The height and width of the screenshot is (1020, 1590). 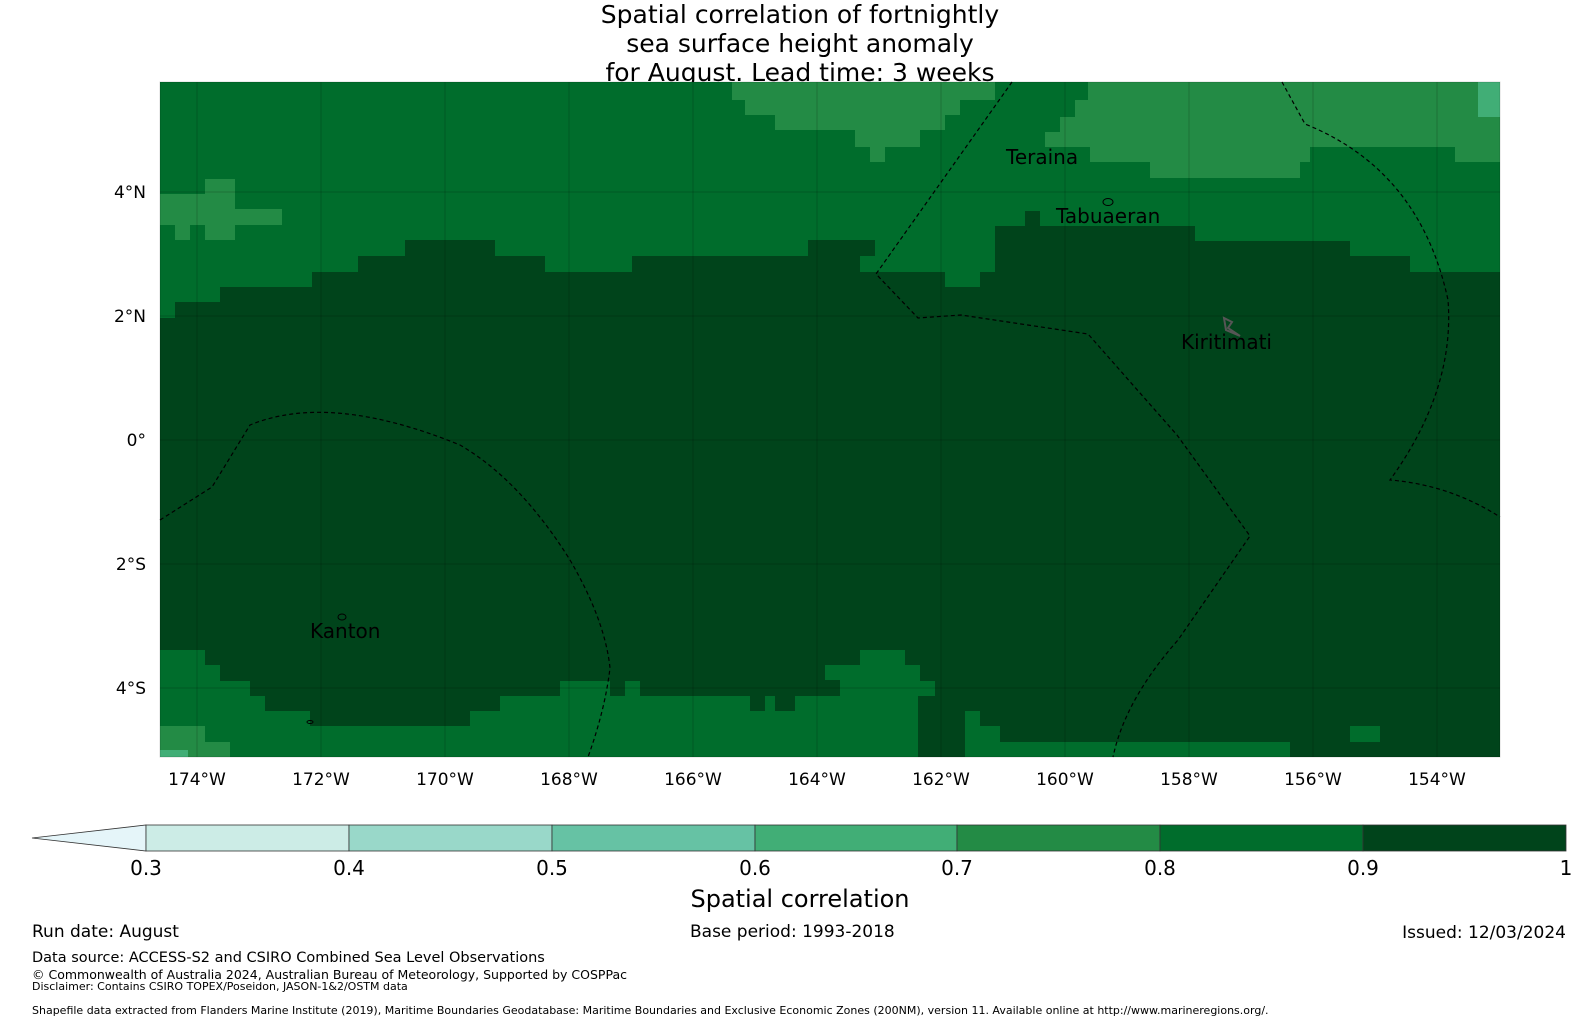 I want to click on lon-tick-158W: 158°W, so click(x=1189, y=780).